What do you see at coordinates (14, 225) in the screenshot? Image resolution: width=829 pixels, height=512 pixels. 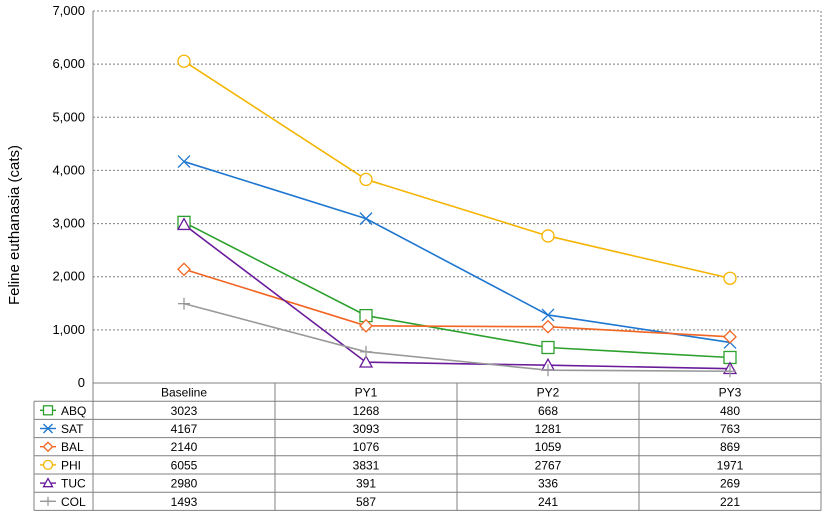 I see `y-axis-label: Feline euthanasia (cats)` at bounding box center [14, 225].